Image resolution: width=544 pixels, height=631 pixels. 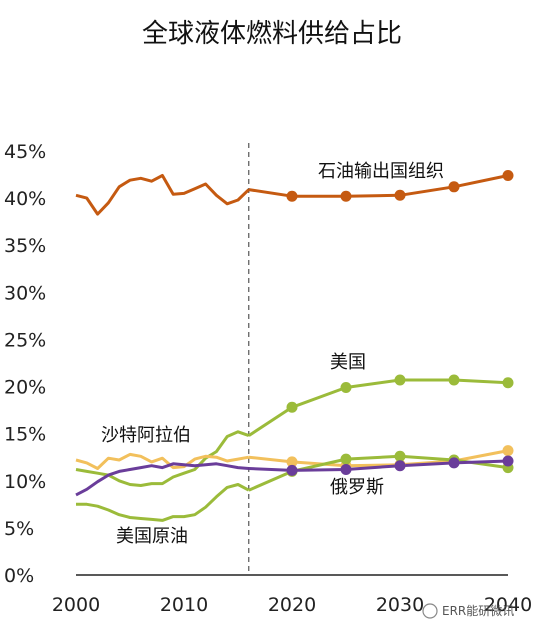 What do you see at coordinates (25, 199) in the screenshot?
I see `y-tick-label: 40%` at bounding box center [25, 199].